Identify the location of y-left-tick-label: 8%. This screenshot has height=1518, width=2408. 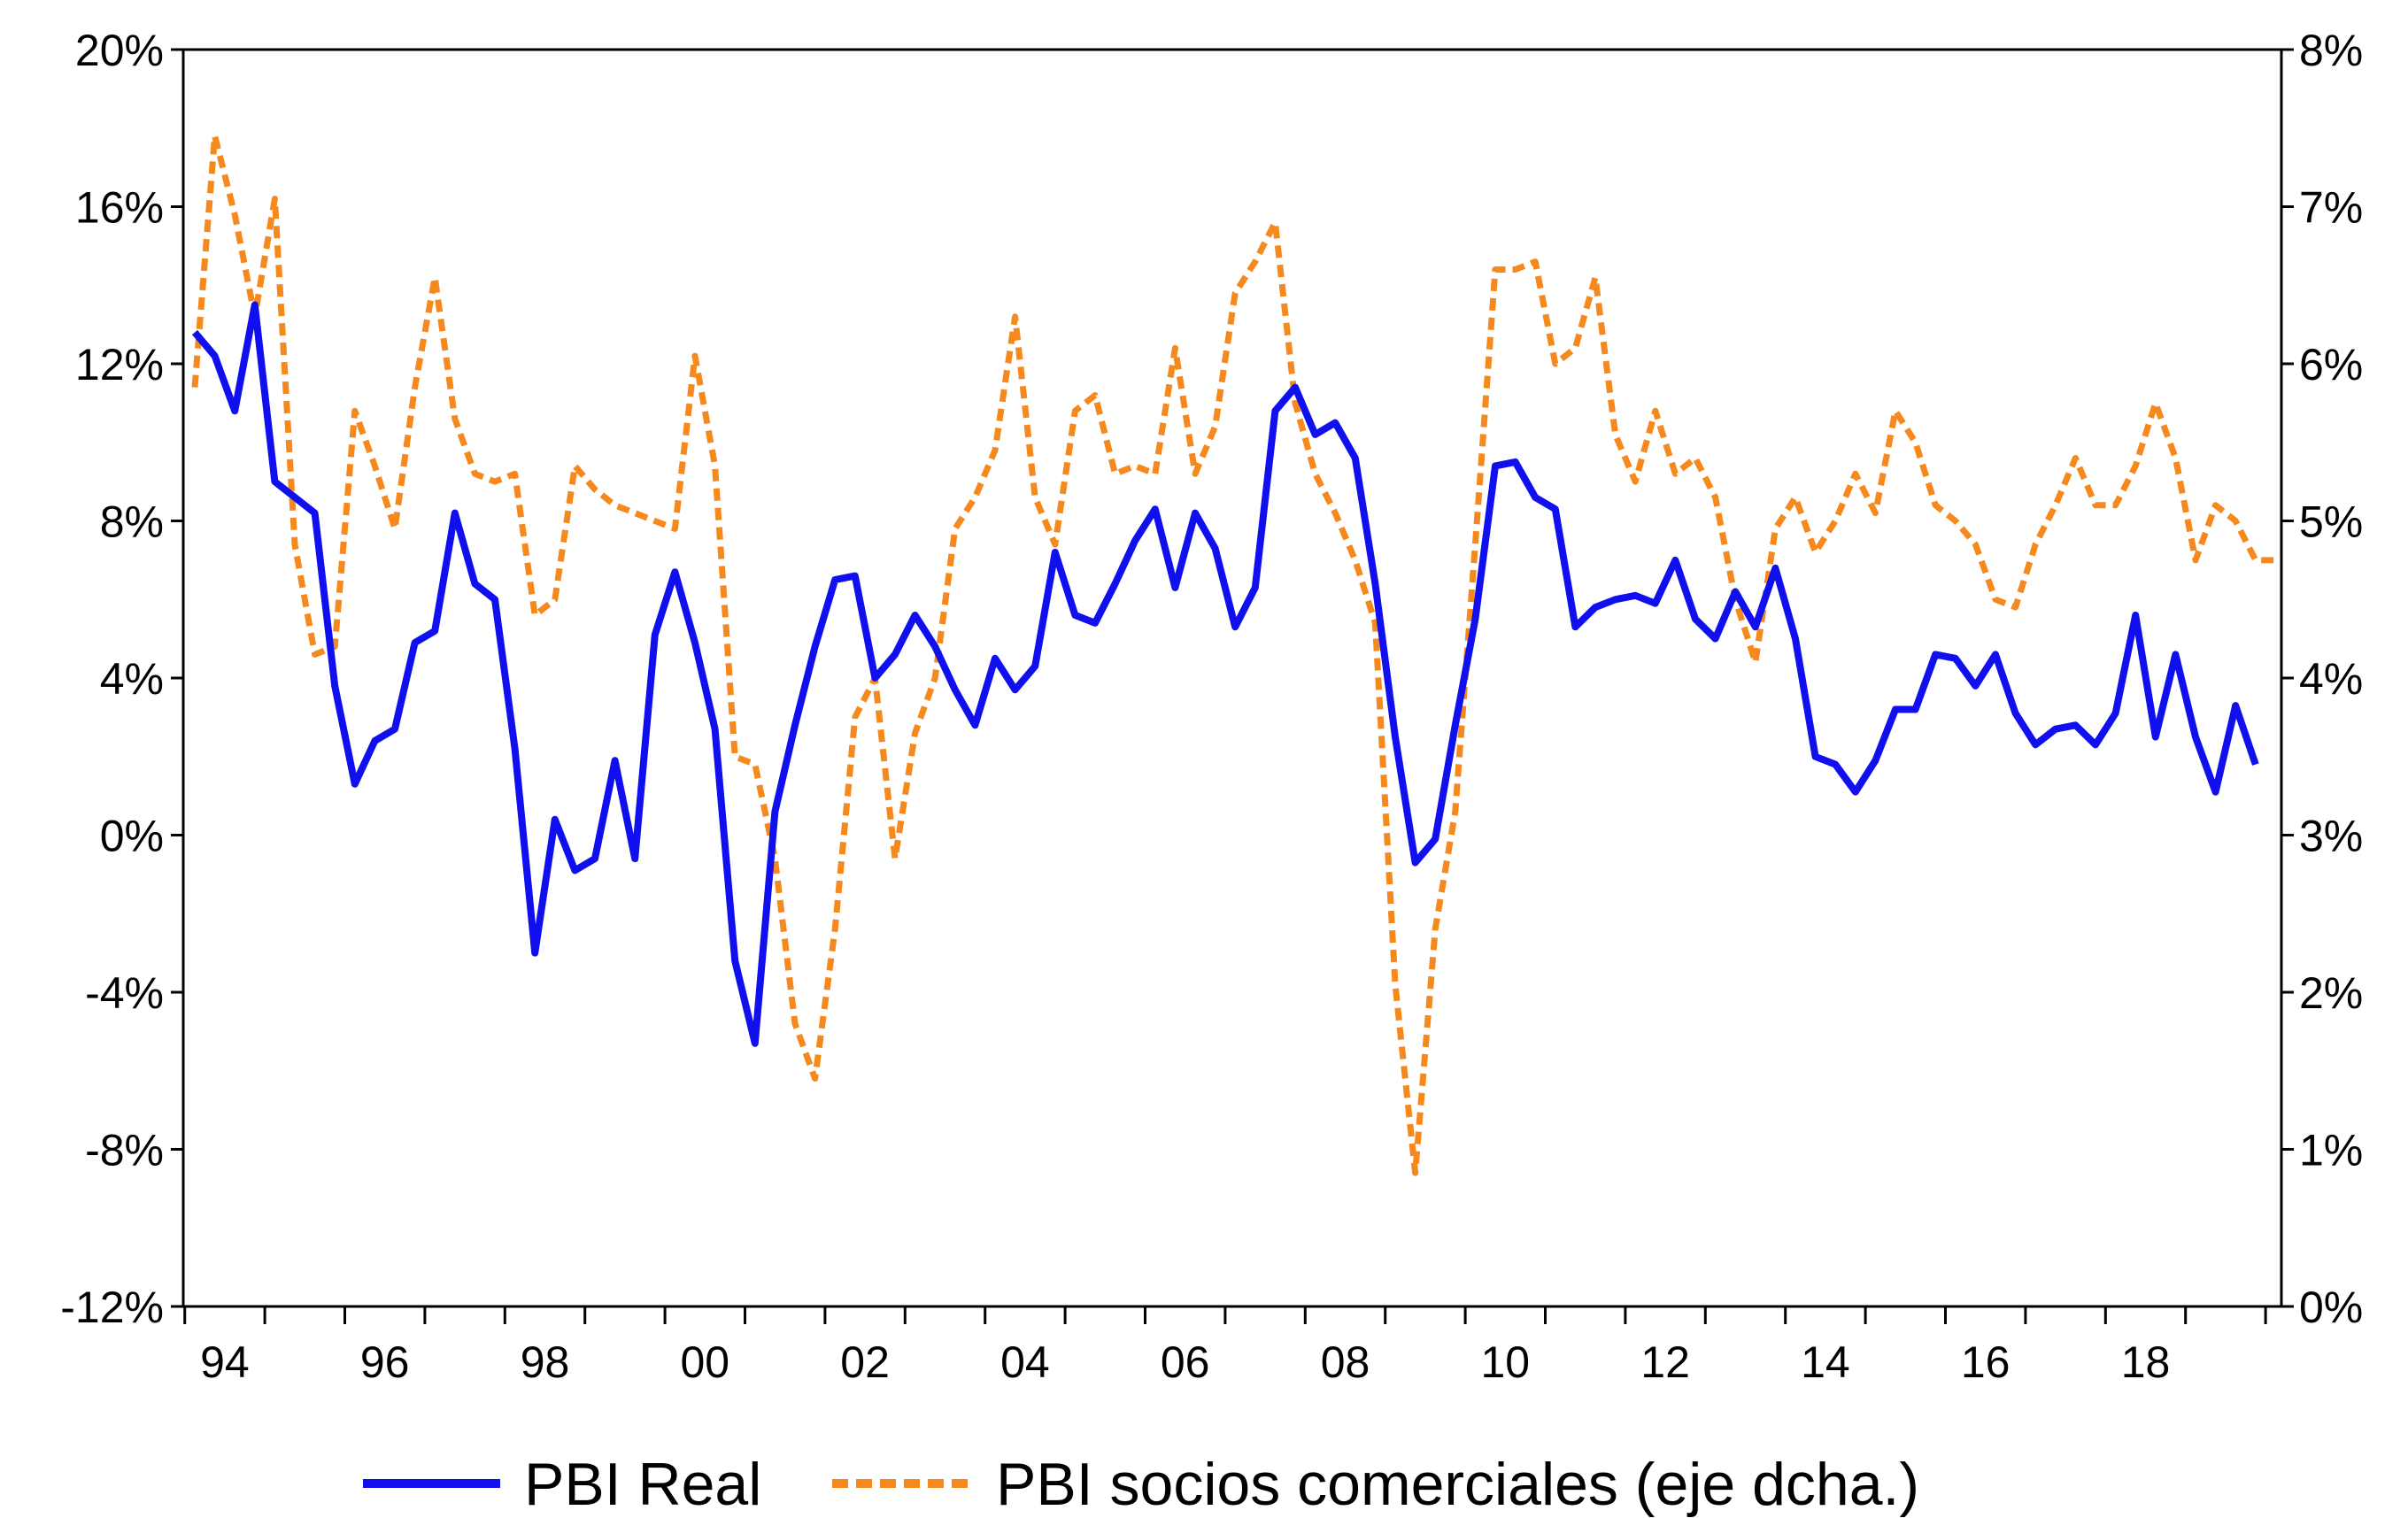
(132, 522).